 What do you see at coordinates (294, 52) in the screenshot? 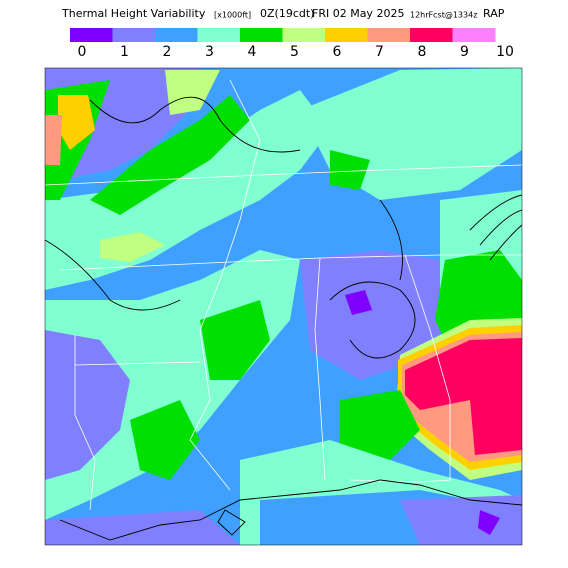
I see `scale-label: 5` at bounding box center [294, 52].